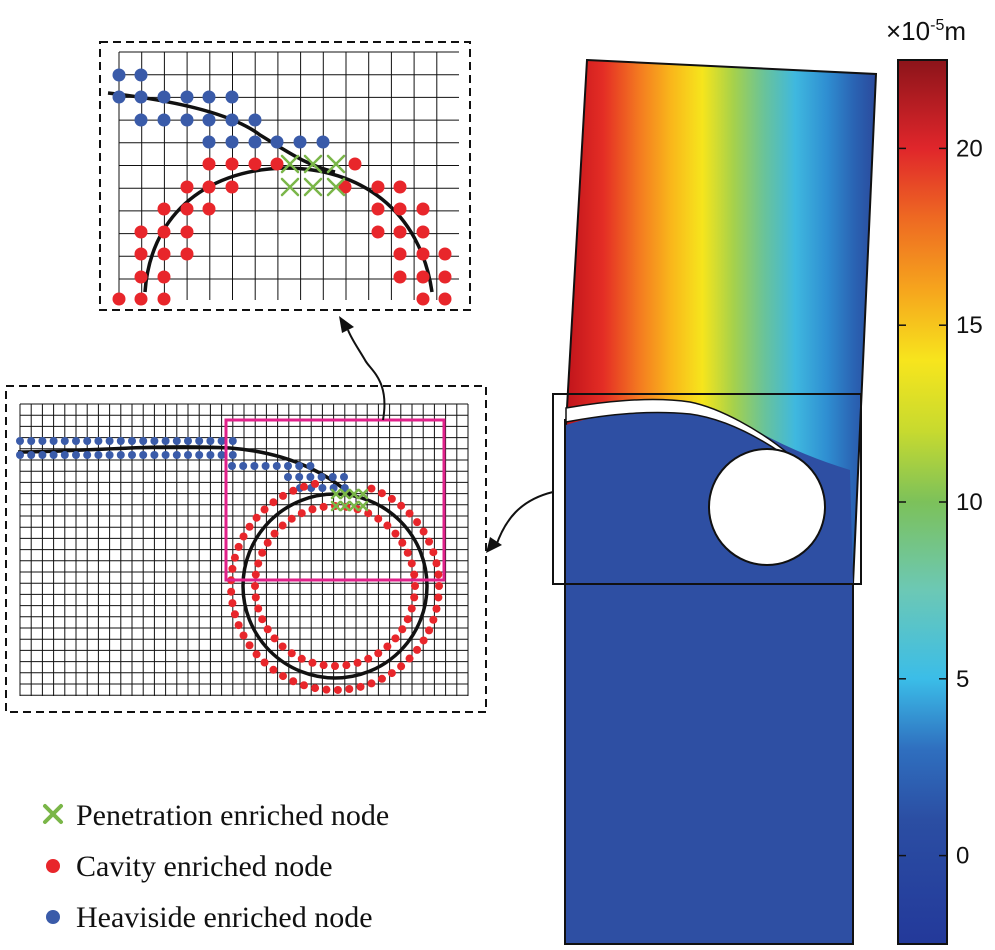  I want to click on colorbar-tick-label: 10, so click(969, 502).